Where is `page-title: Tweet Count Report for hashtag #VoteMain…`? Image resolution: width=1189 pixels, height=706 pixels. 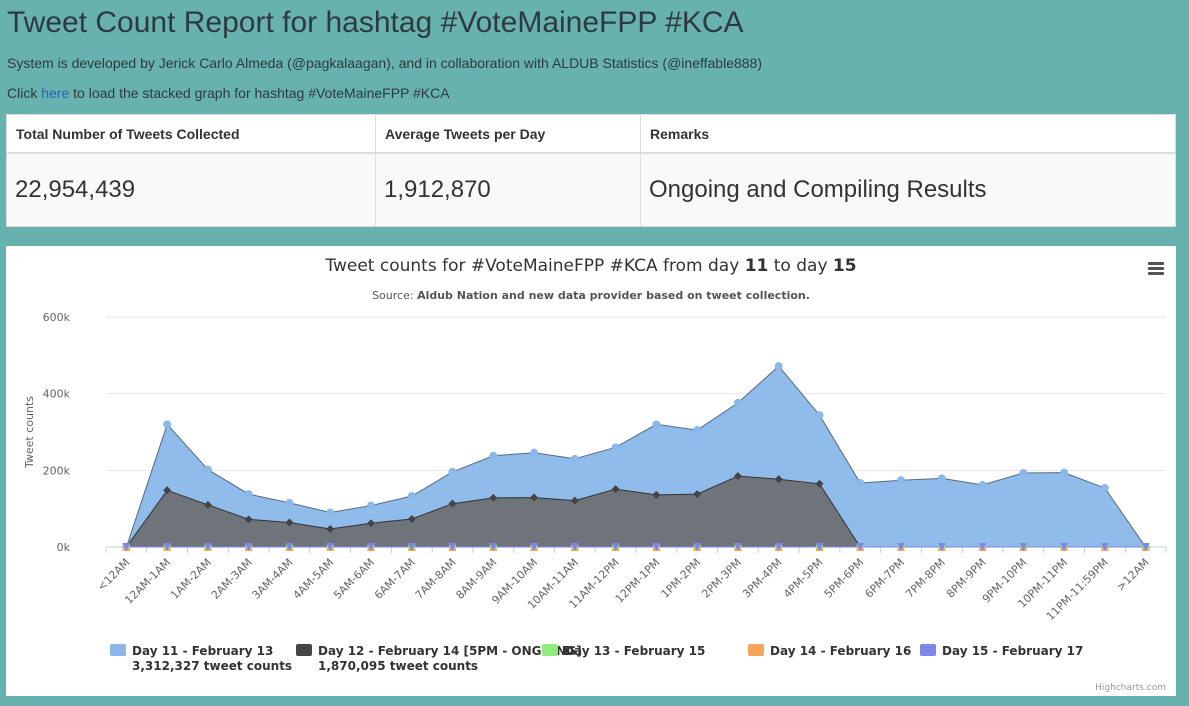
page-title: Tweet Count Report for hashtag #VoteMain… is located at coordinates (375, 22).